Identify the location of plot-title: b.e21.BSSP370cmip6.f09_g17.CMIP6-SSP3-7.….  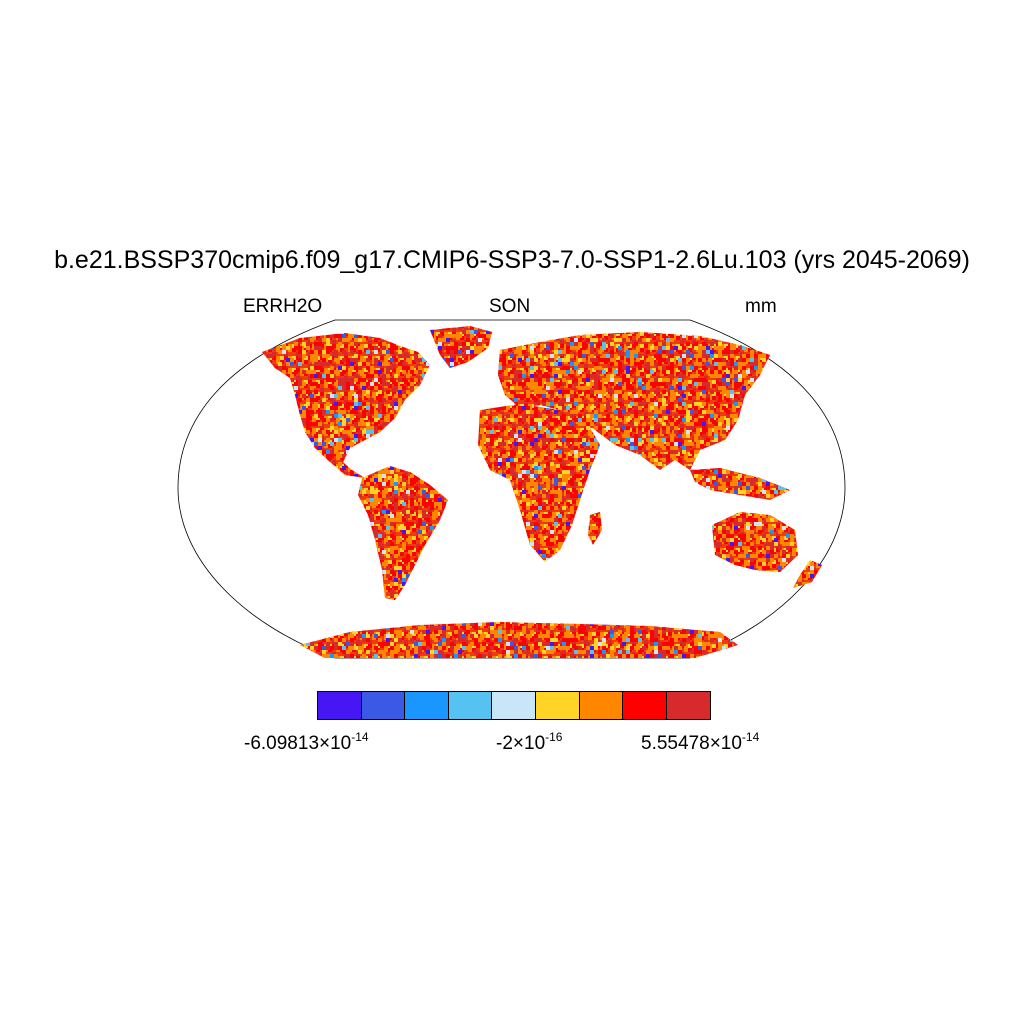
(512, 260).